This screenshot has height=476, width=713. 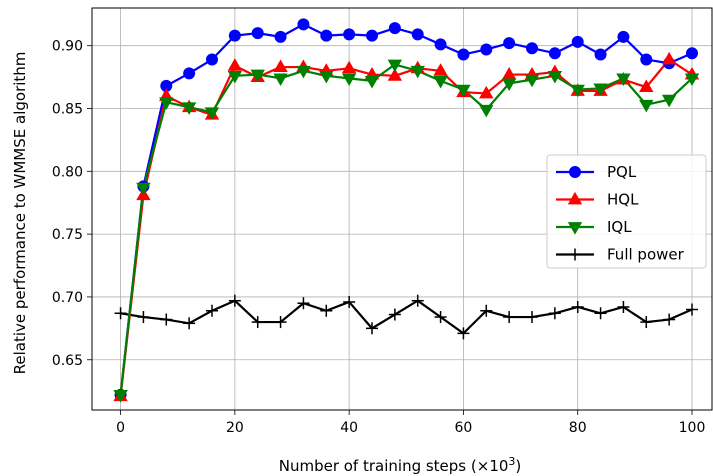 I want to click on x-axis-label-main: Number of training steps (×10, so click(x=394, y=466).